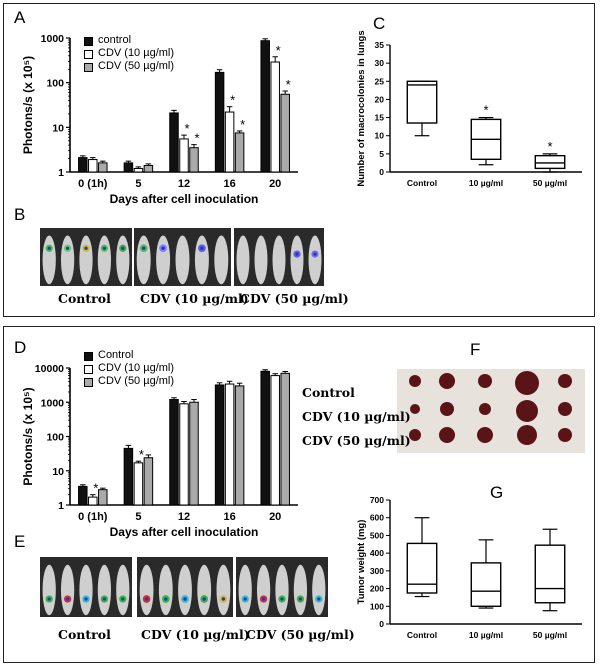 The width and height of the screenshot is (600, 666). I want to click on bli-image-cdv50-drawing, so click(279, 260).